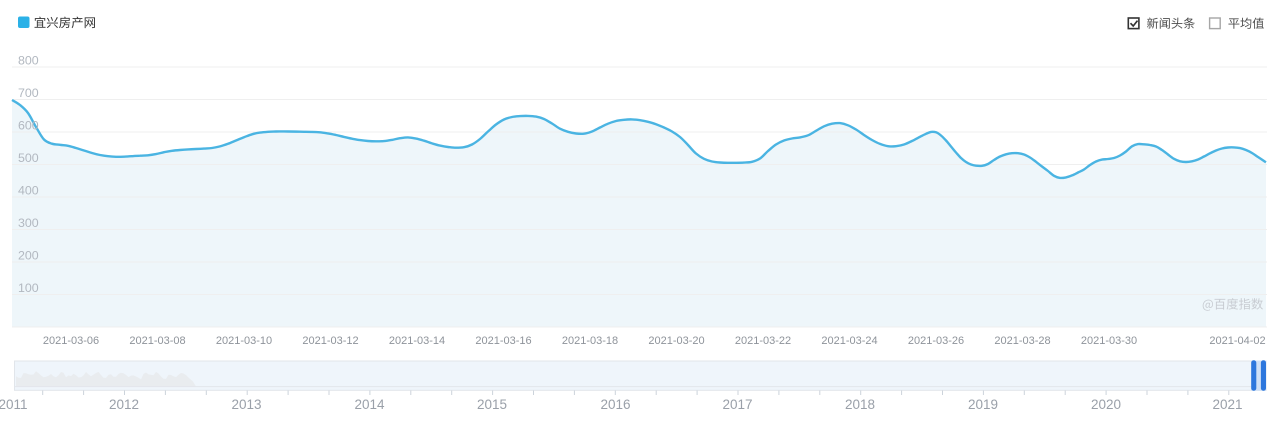  What do you see at coordinates (28, 60) in the screenshot?
I see `svg-text: 800` at bounding box center [28, 60].